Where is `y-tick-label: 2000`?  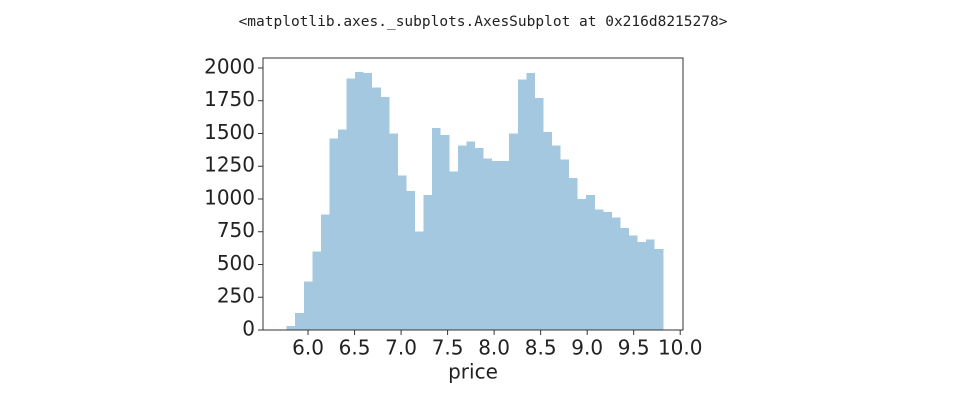 y-tick-label: 2000 is located at coordinates (229, 66).